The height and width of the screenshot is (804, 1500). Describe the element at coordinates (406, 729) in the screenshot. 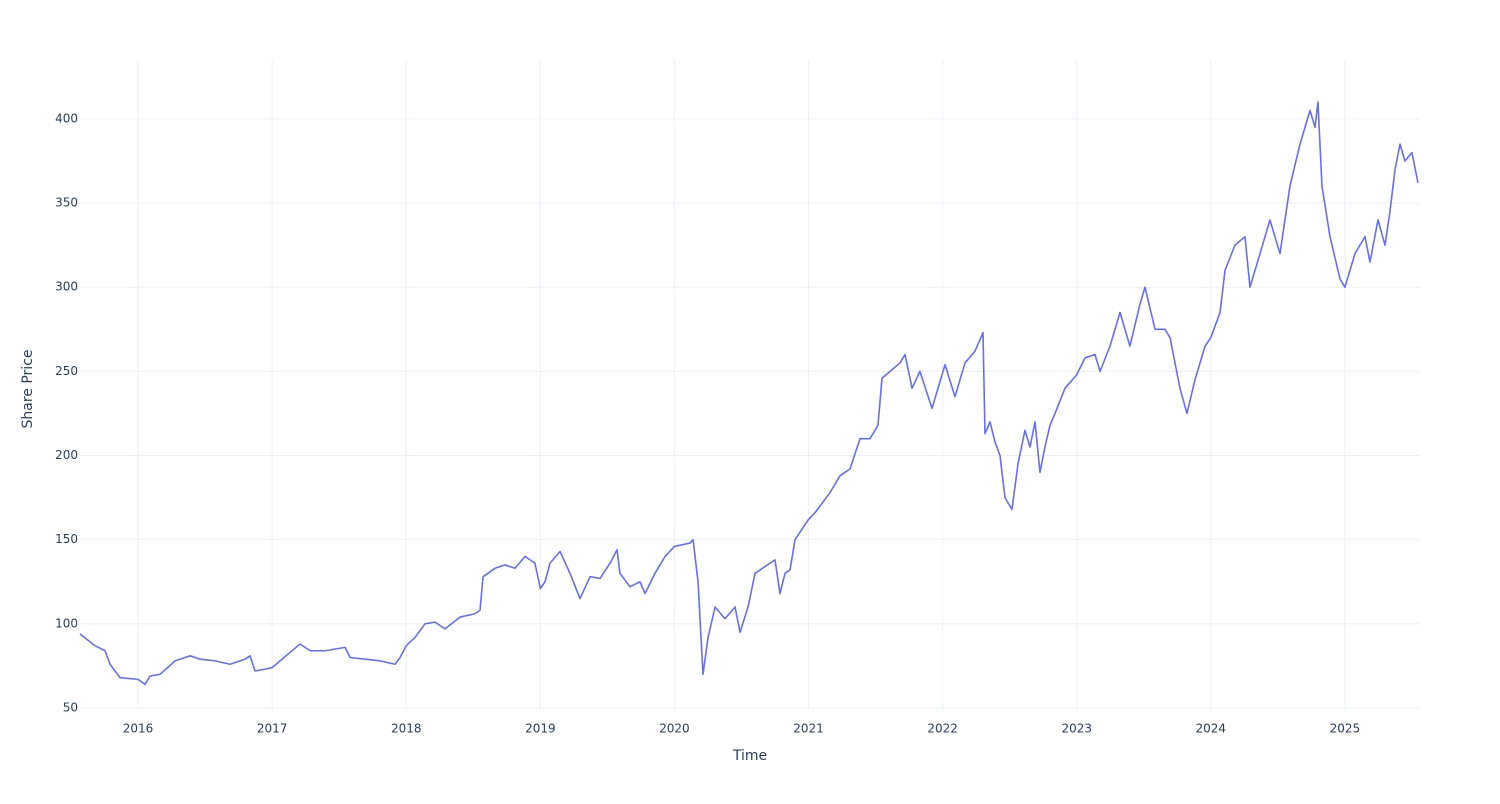

I see `x-tick-label: 2018` at that location.